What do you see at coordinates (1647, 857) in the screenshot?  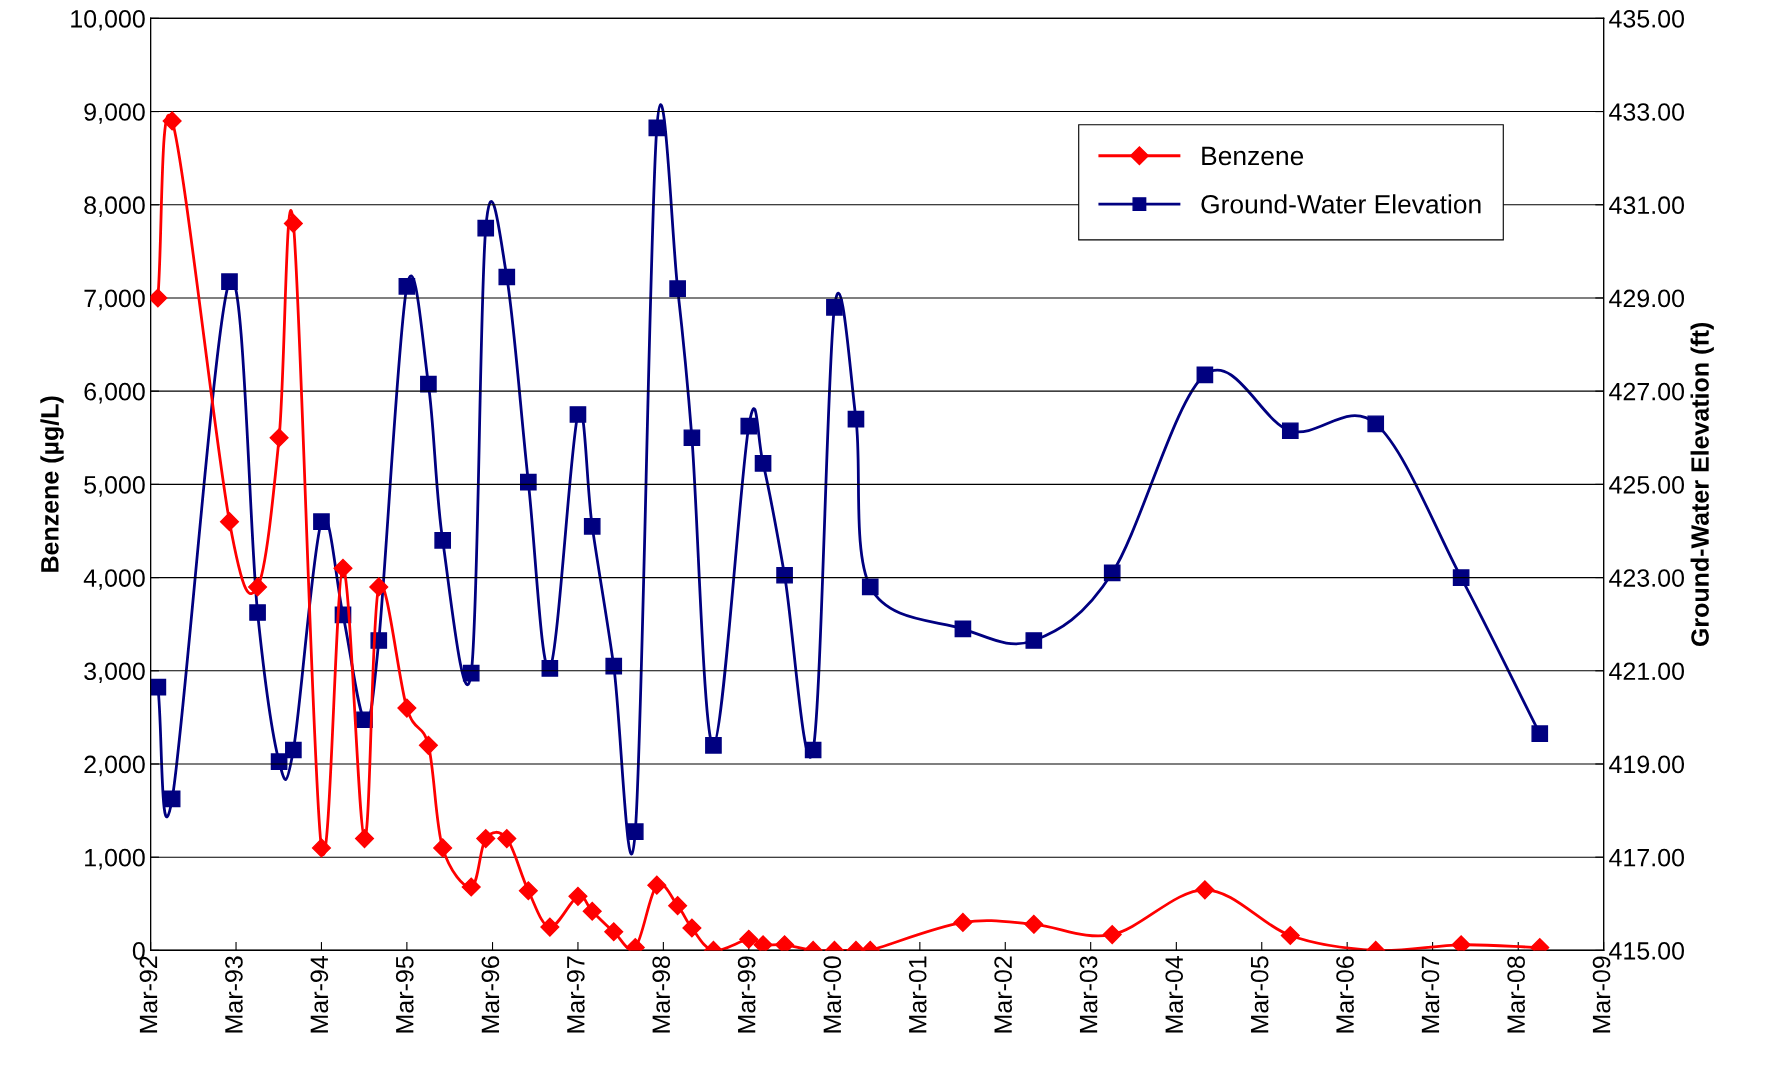 I see `y2-tick-label: 417.00` at bounding box center [1647, 857].